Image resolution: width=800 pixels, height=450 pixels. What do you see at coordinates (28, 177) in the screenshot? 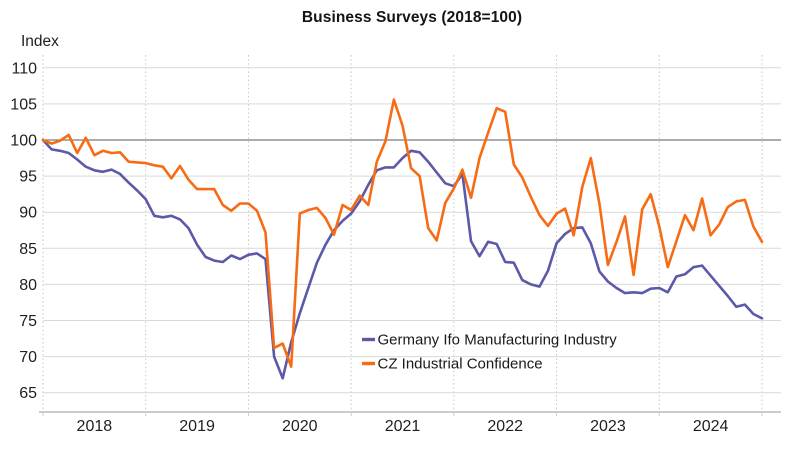
I see `y-tick-label: 95` at bounding box center [28, 177].